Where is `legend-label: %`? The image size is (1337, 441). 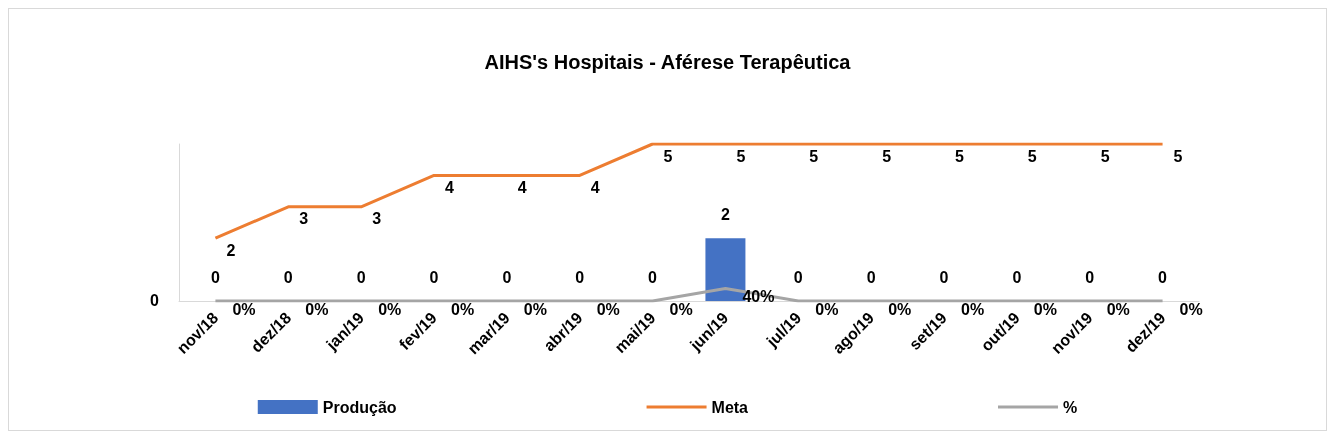 legend-label: % is located at coordinates (1070, 407).